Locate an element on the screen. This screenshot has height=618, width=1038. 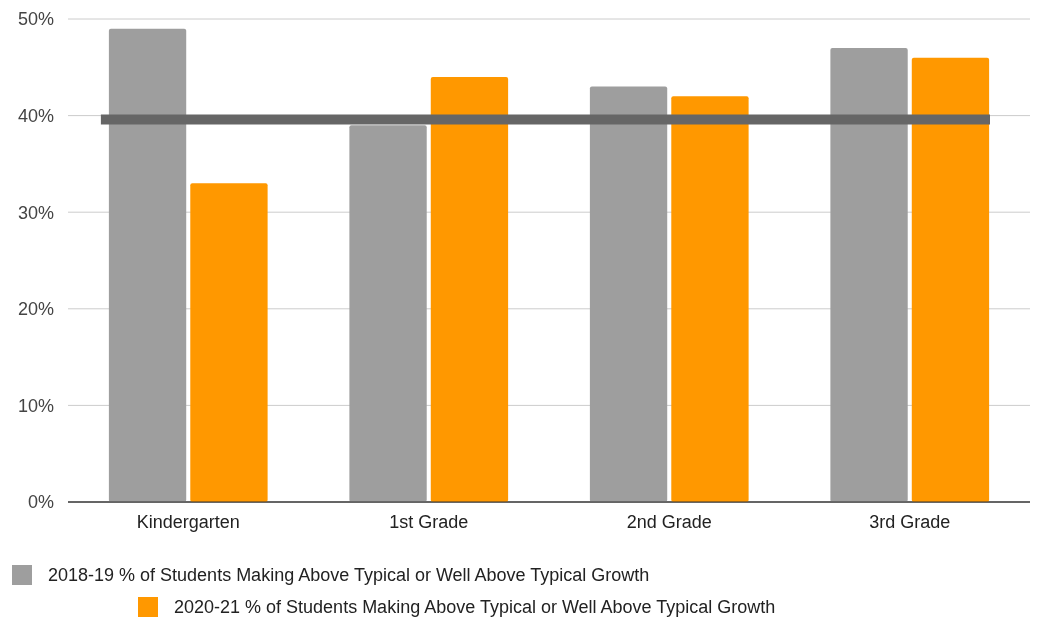
x-tick-label: 3rd Grade is located at coordinates (910, 522).